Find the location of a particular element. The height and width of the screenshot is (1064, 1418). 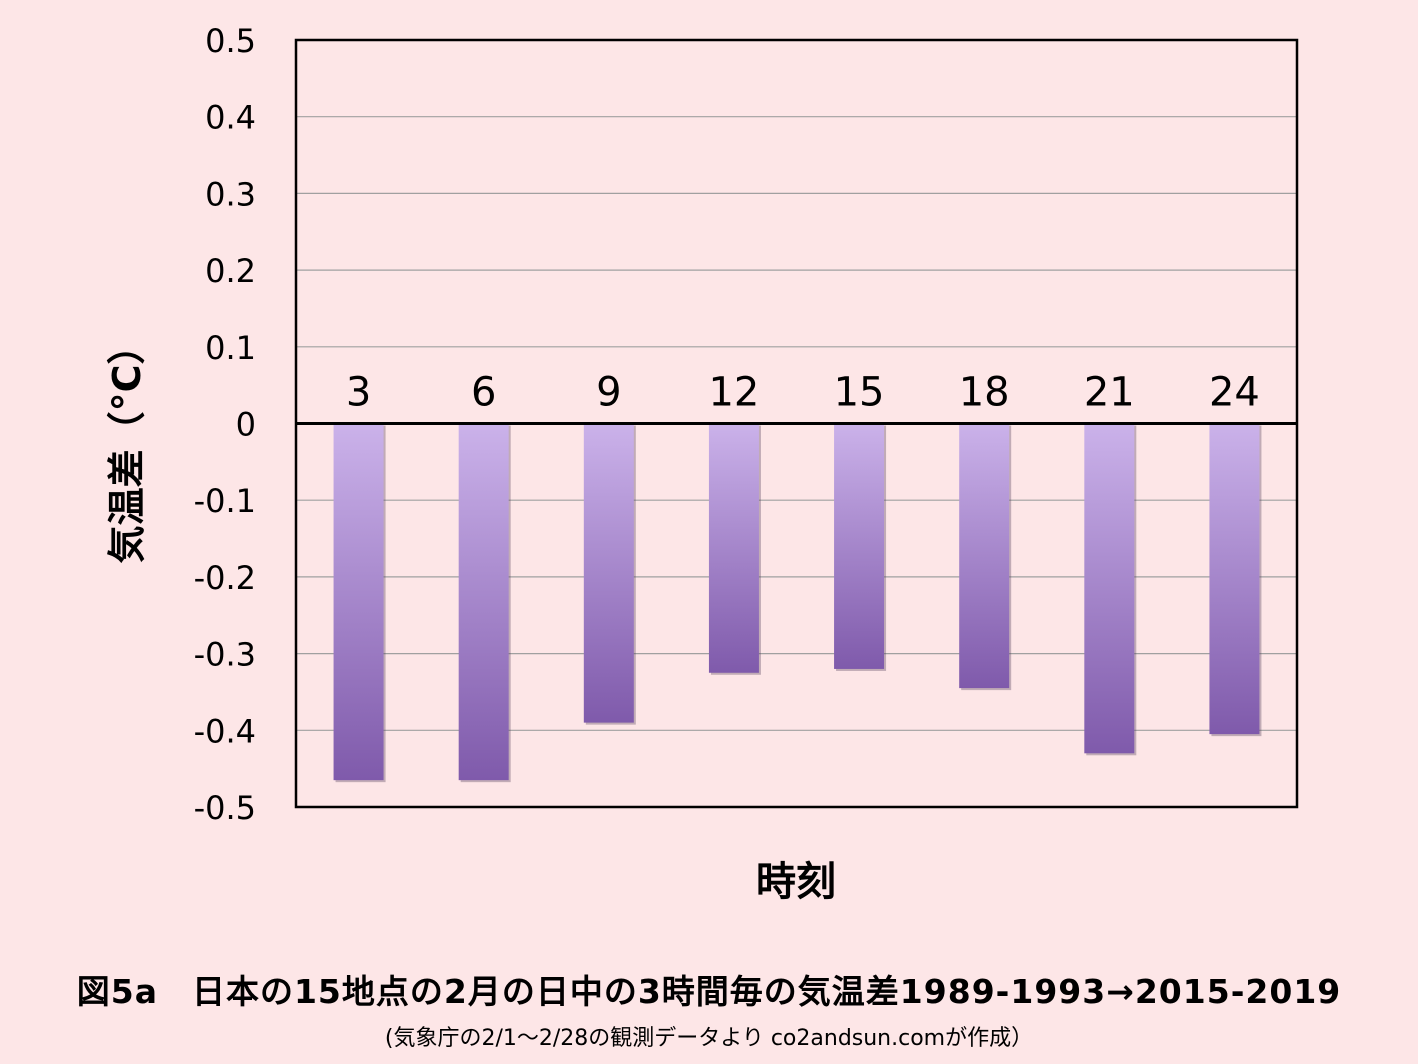

category-label: 6 is located at coordinates (483, 393).